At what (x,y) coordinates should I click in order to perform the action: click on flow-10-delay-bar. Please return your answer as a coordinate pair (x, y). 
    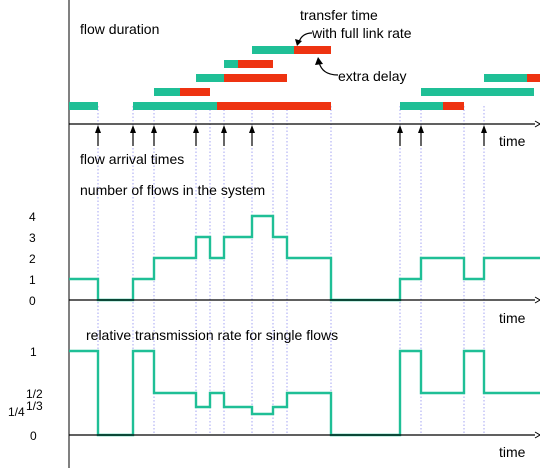
    Looking at the image, I should click on (533, 78).